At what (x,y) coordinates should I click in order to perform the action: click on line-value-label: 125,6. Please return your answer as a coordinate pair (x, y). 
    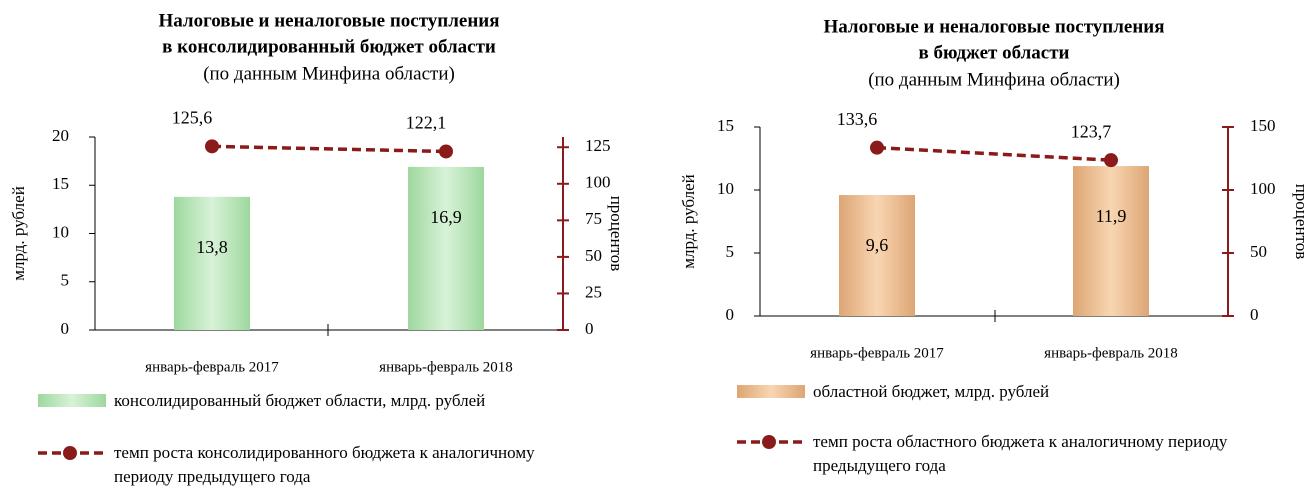
    Looking at the image, I should click on (192, 117).